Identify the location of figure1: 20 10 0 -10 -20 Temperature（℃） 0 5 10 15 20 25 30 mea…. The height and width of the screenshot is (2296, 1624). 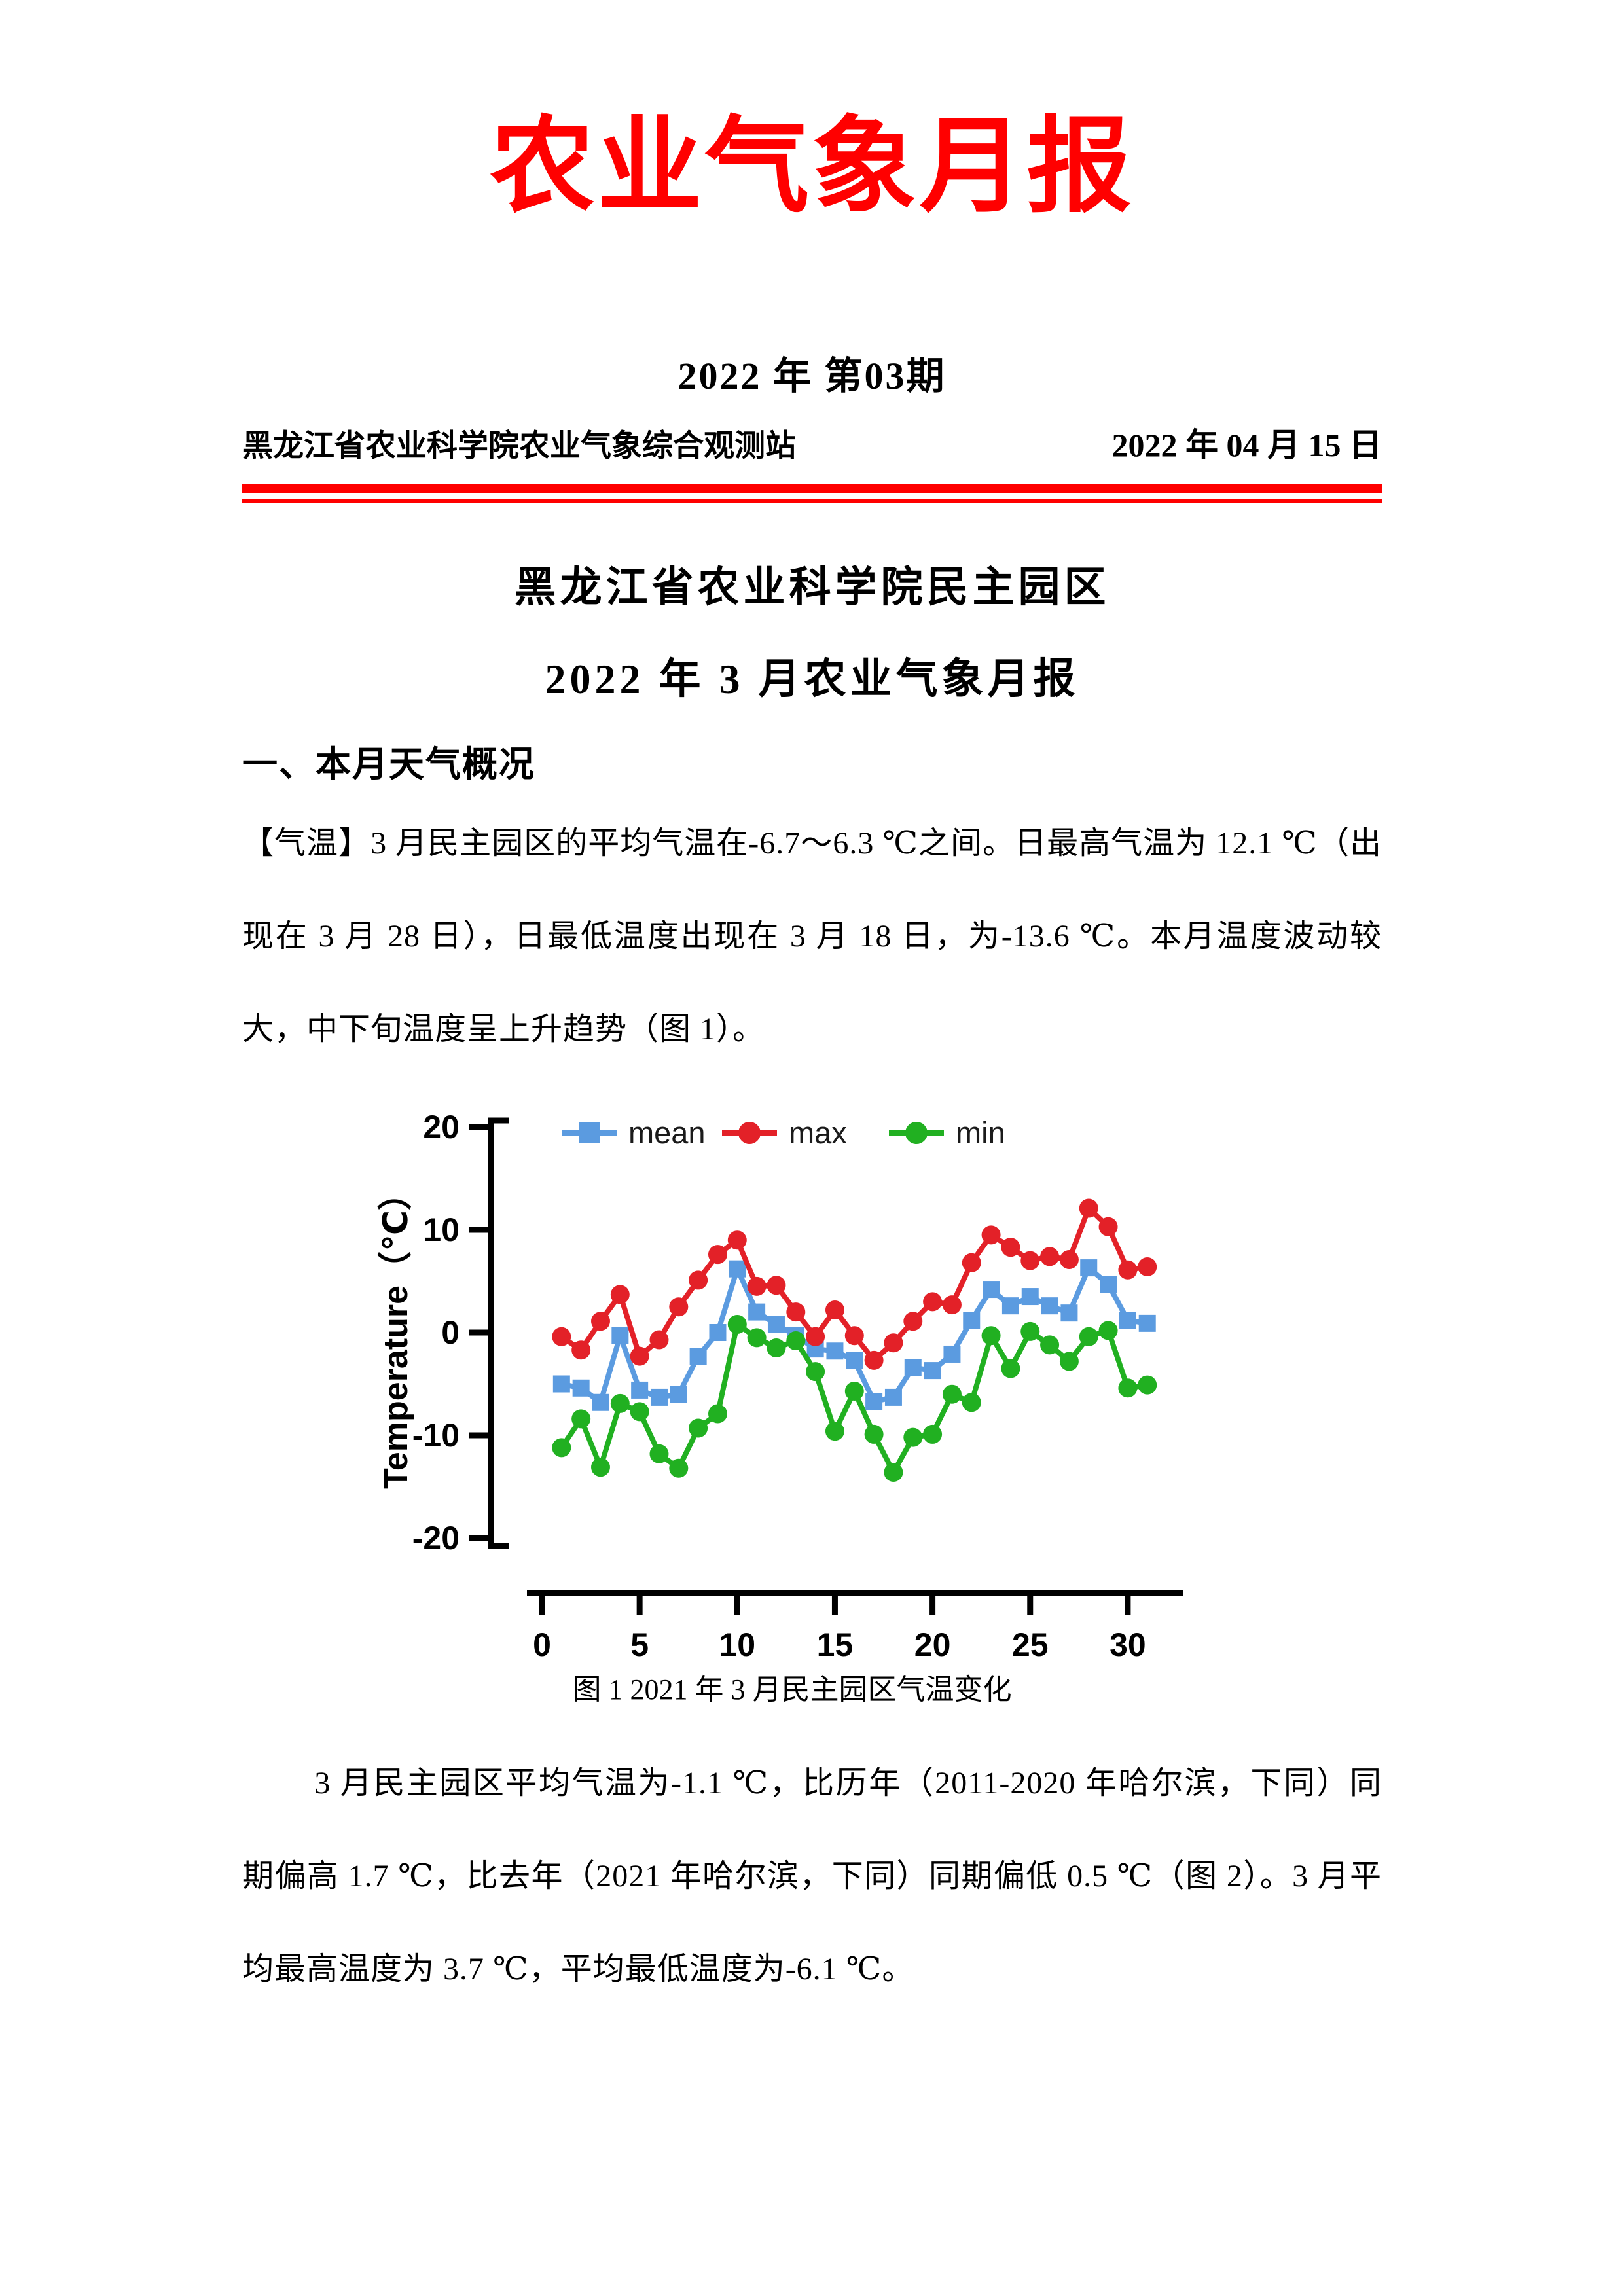
(792, 1394).